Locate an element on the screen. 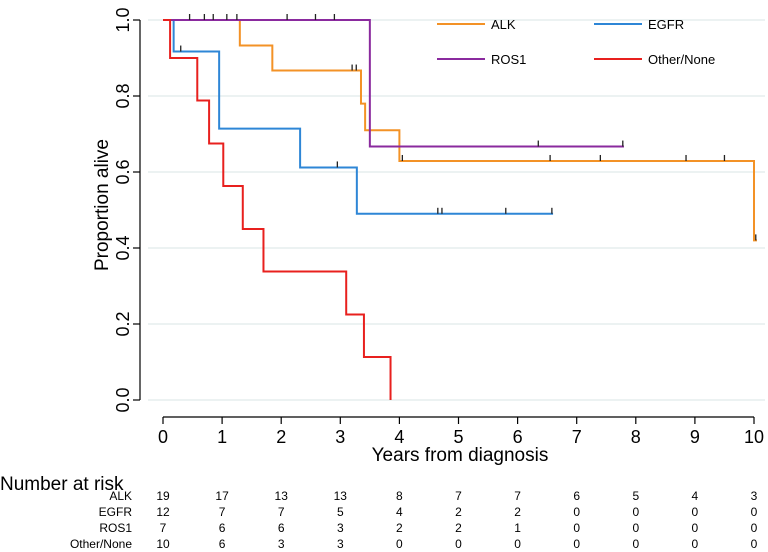  y-tick-label-1: 0.2 is located at coordinates (123, 323).